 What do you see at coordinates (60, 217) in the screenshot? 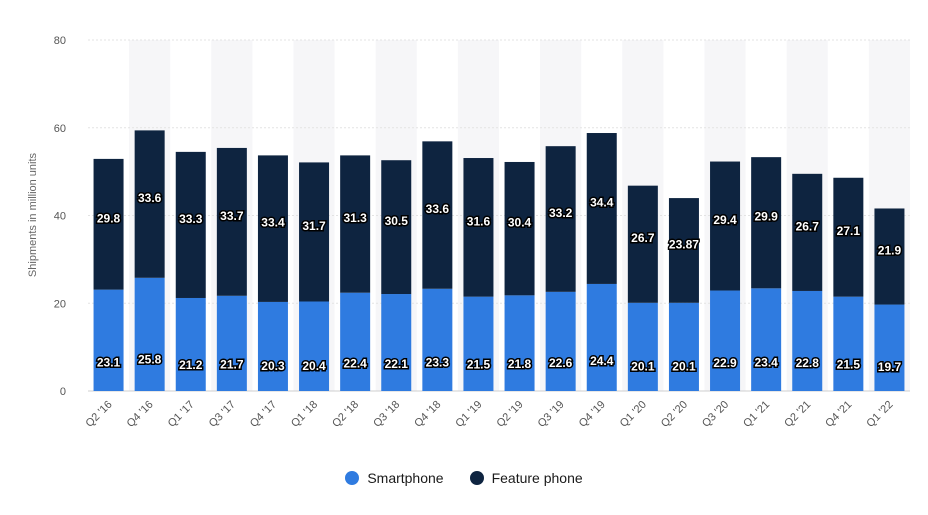
I see `y-tick-label: 40` at bounding box center [60, 217].